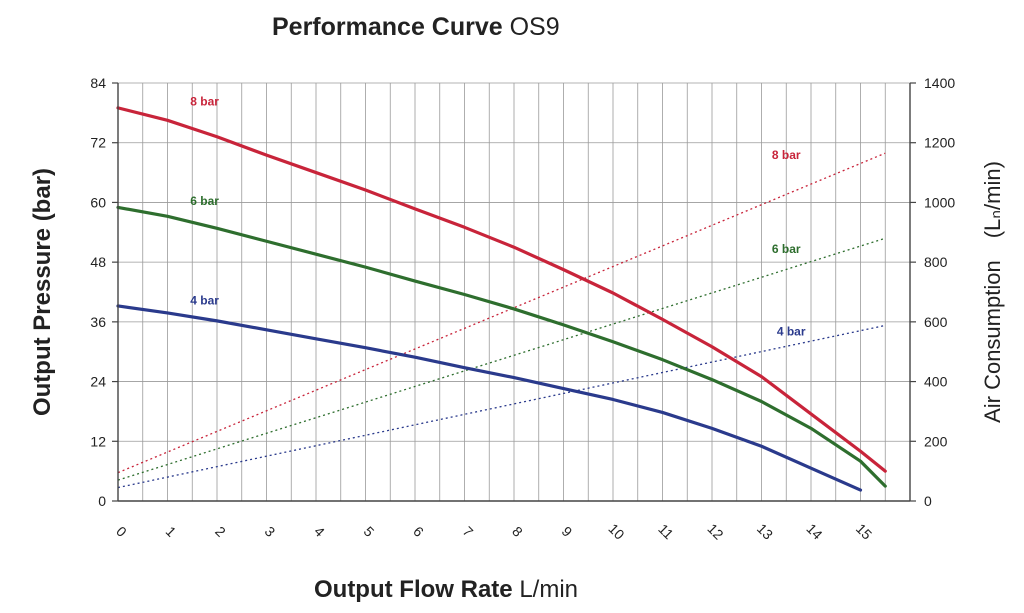 Image resolution: width=1024 pixels, height=613 pixels. What do you see at coordinates (936, 322) in the screenshot?
I see `y2-tick-label: 600` at bounding box center [936, 322].